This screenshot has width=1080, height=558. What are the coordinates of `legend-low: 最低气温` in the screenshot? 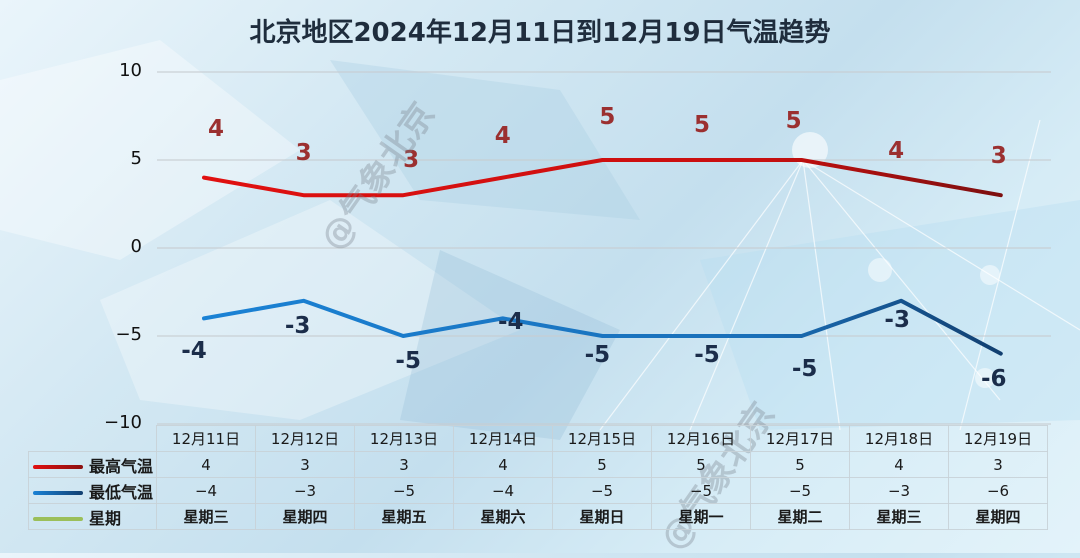 It's located at (92, 490).